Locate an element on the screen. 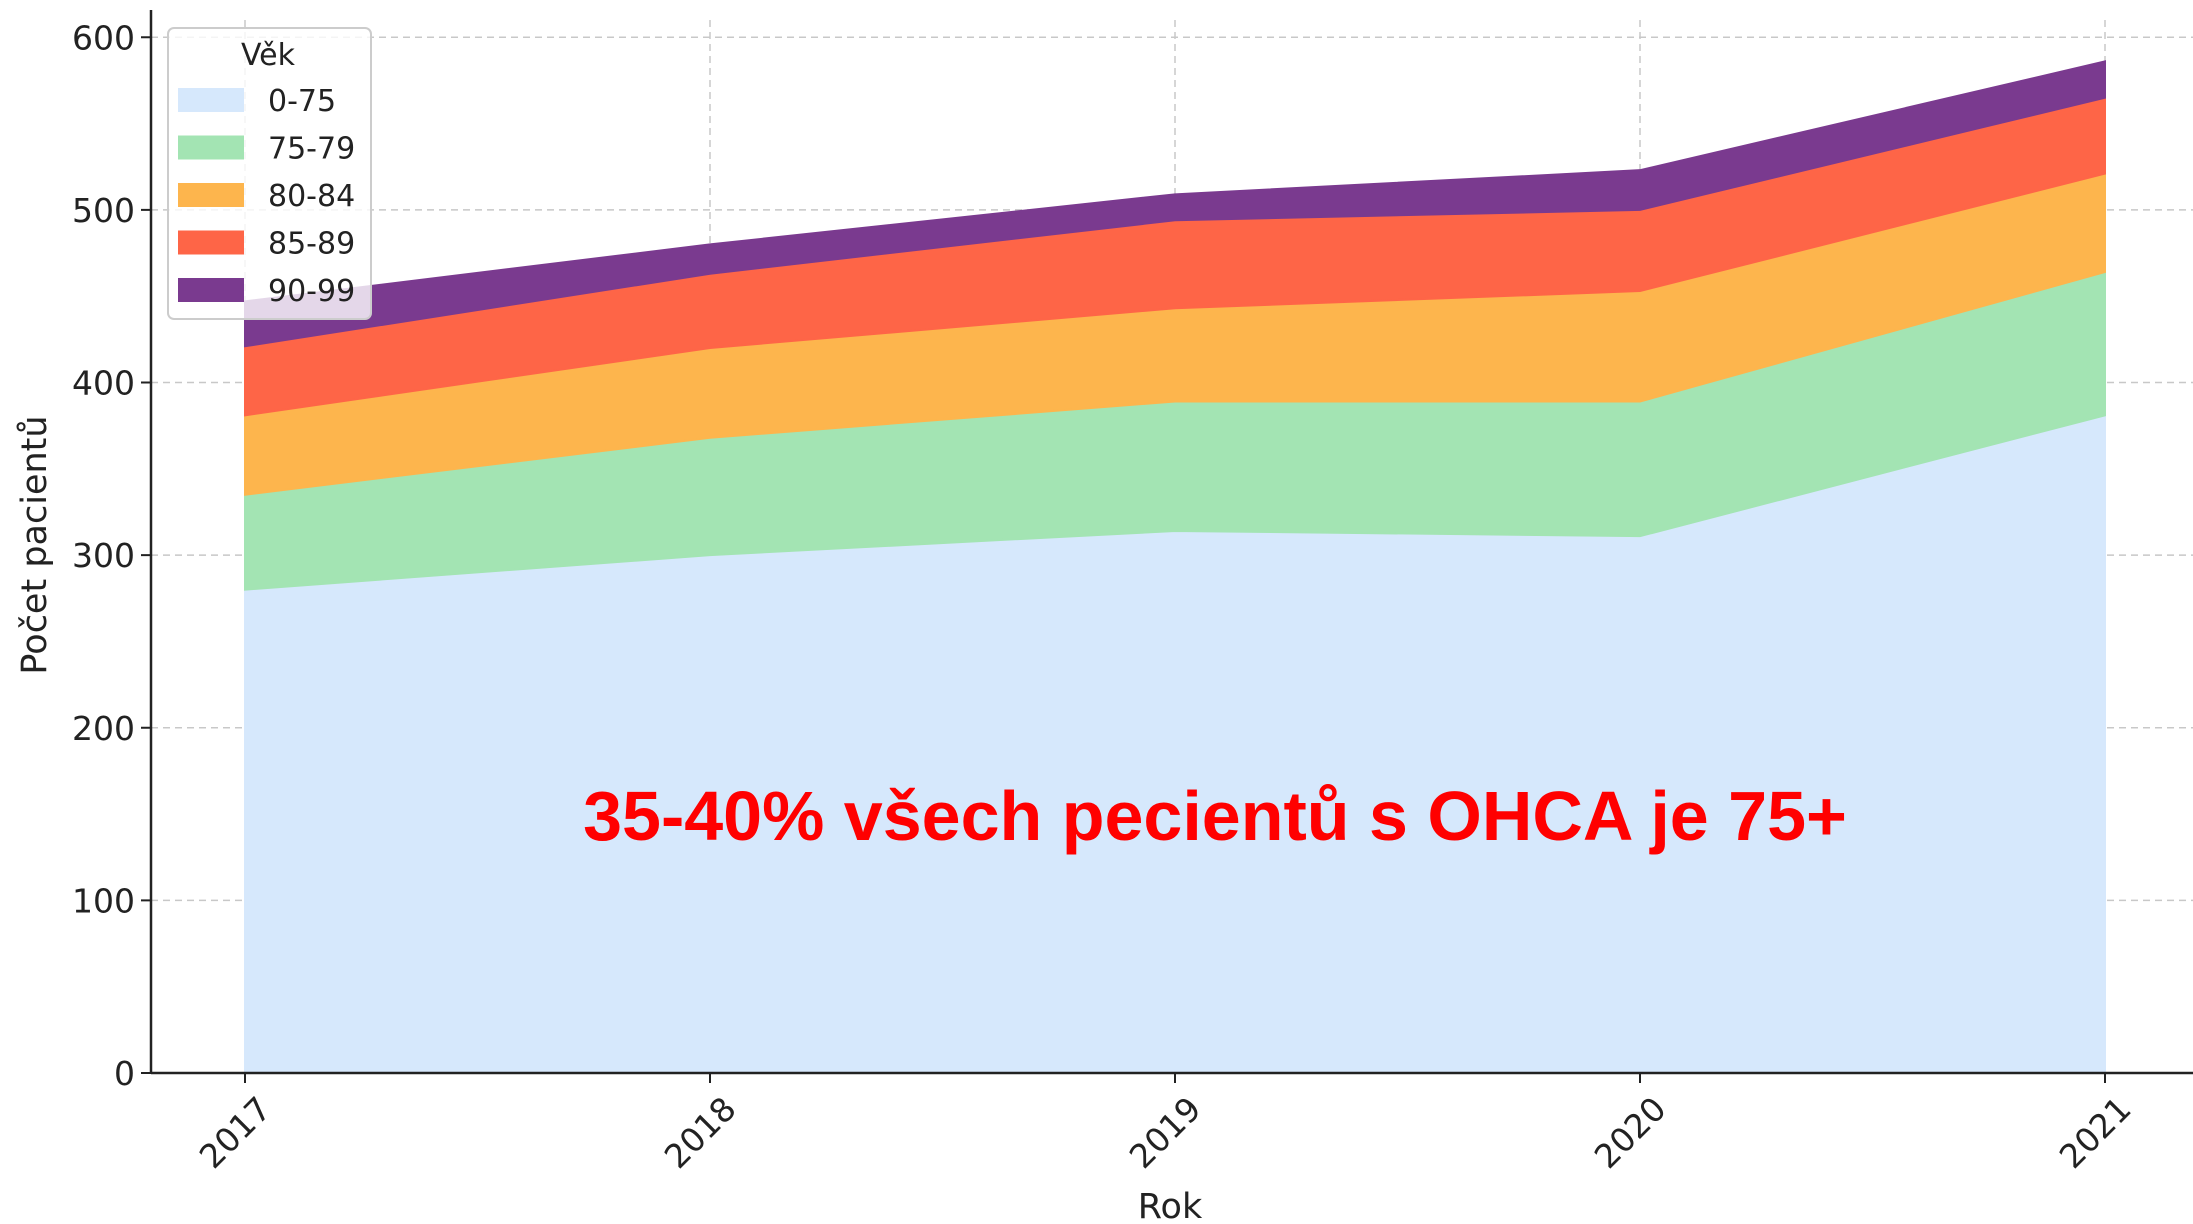 Image resolution: width=2193 pixels, height=1224 pixels. x-axis-label: Rok is located at coordinates (1170, 1205).